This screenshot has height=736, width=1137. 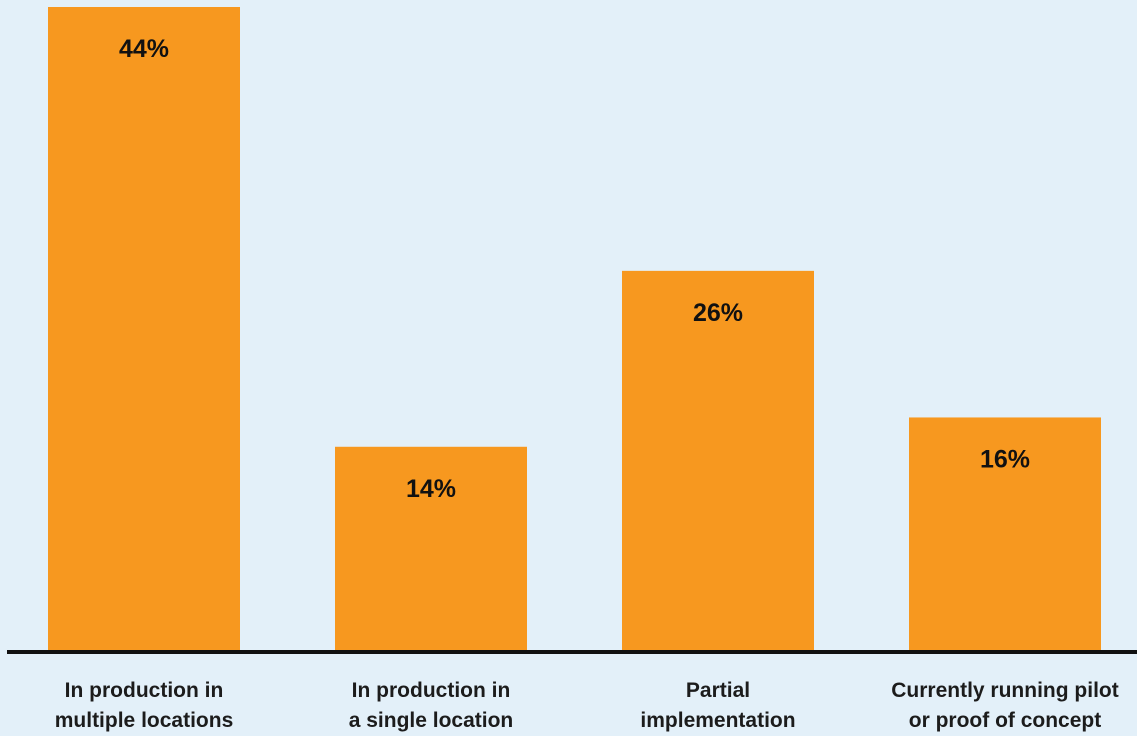 I want to click on category-label-1: In production in multiple locations, so click(x=144, y=705).